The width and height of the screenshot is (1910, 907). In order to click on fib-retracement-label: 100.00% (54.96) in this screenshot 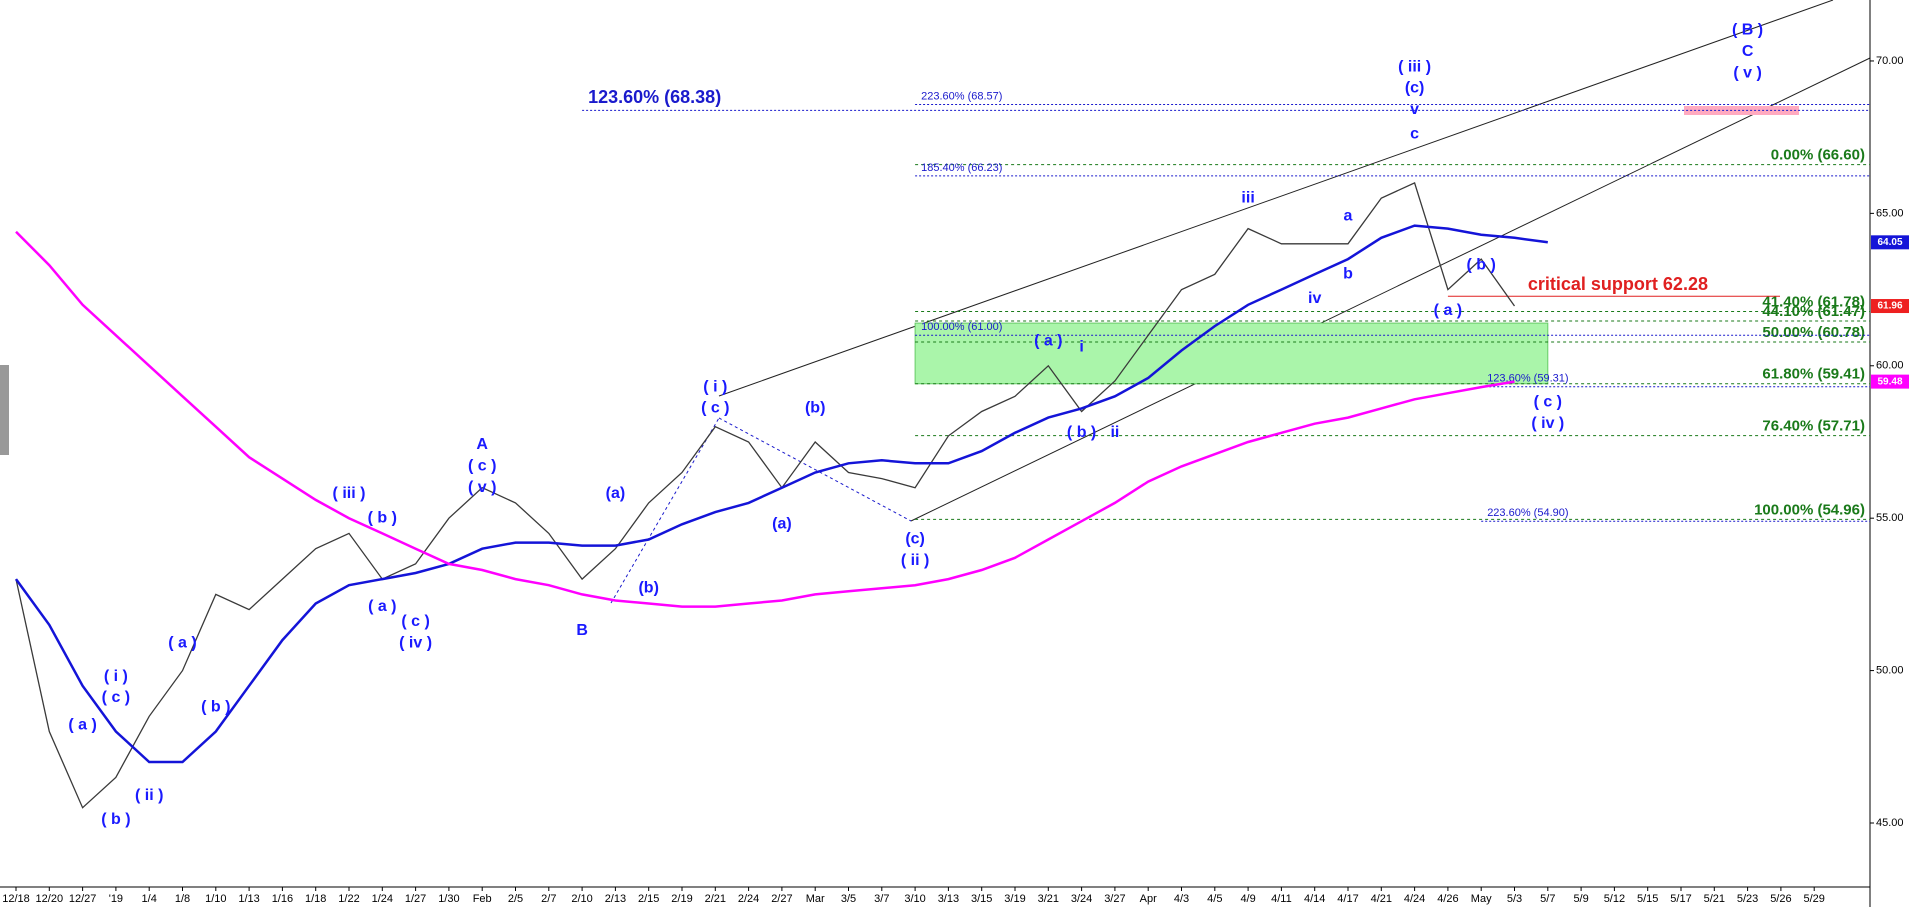, I will do `click(1809, 509)`.